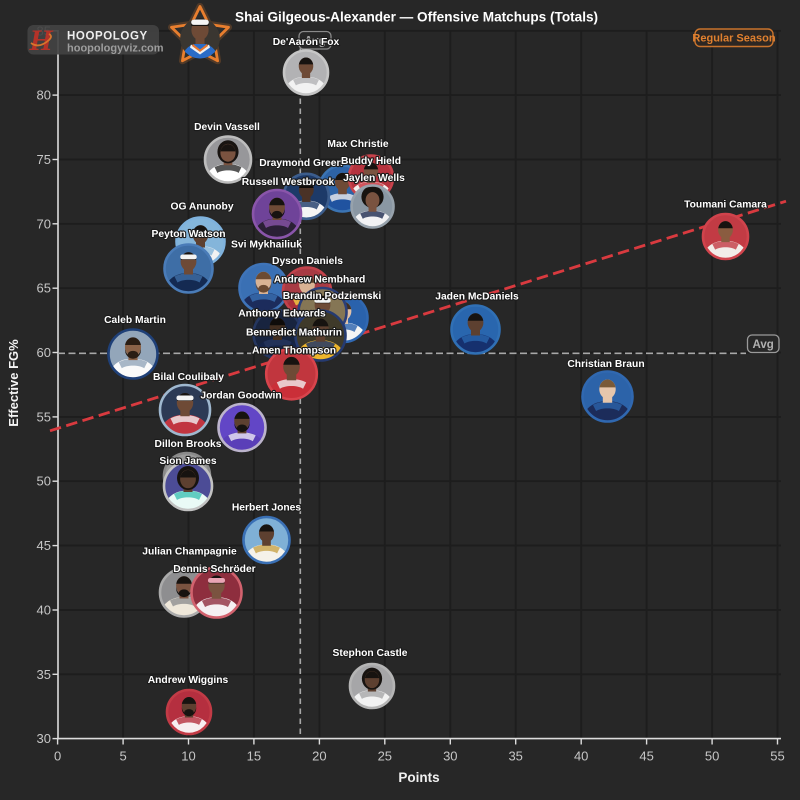 The image size is (800, 800). I want to click on svg-text: 80, so click(44, 95).